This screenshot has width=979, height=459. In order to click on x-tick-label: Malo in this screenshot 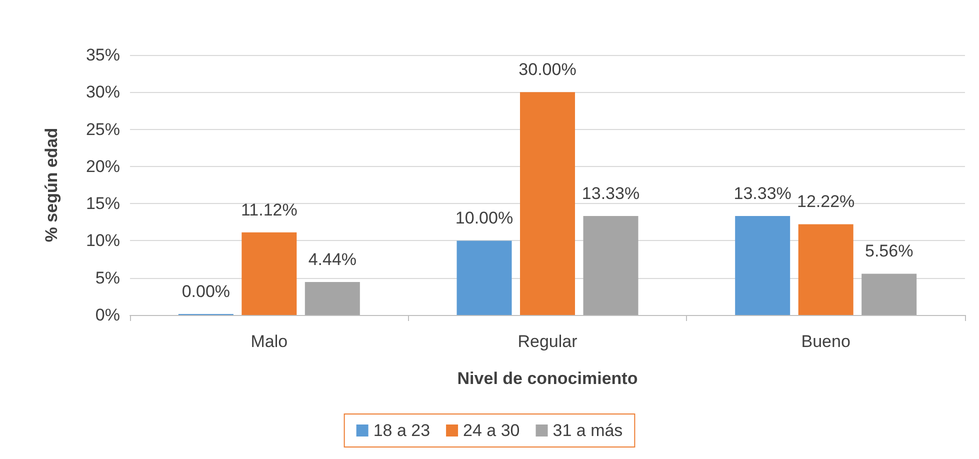, I will do `click(269, 341)`.